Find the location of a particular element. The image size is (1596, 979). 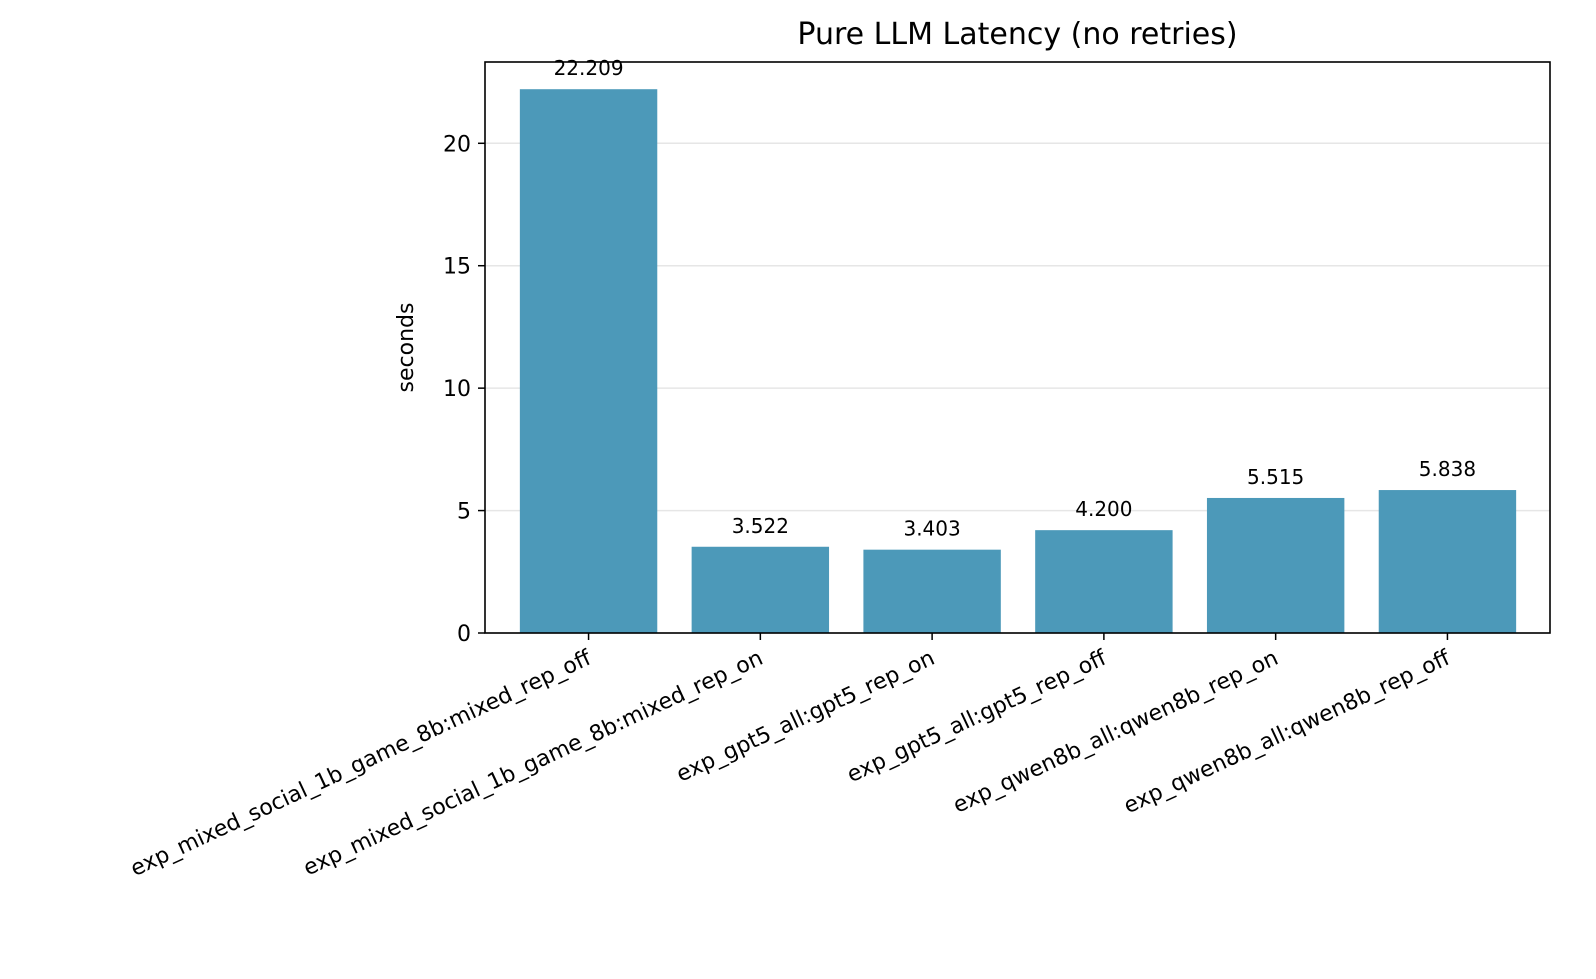

x-tick-label: exp_qwen8b_all:qwen8b_rep_on is located at coordinates (1115, 732).